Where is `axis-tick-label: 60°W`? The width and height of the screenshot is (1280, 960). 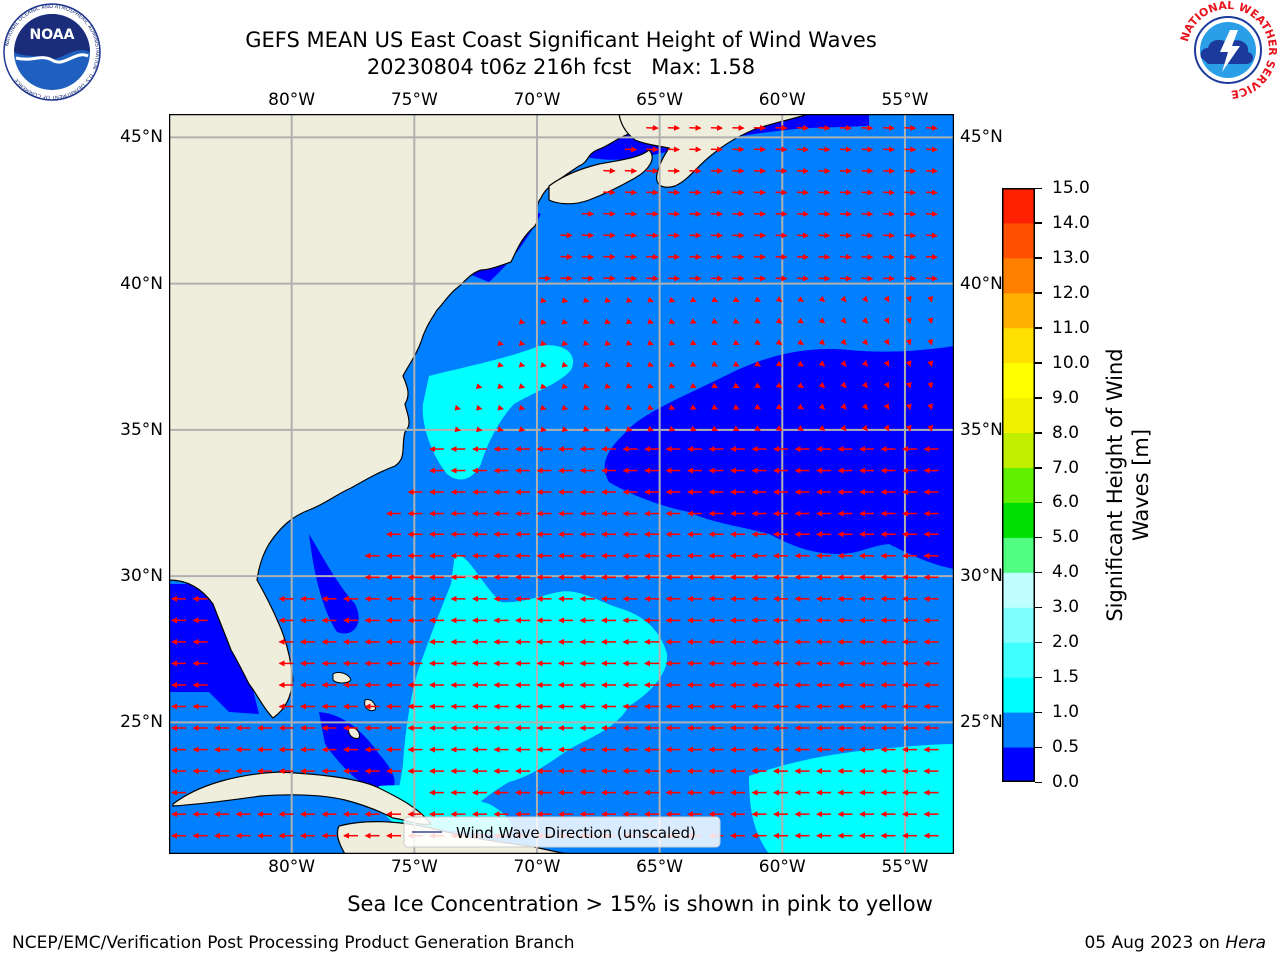
axis-tick-label: 60°W is located at coordinates (782, 867).